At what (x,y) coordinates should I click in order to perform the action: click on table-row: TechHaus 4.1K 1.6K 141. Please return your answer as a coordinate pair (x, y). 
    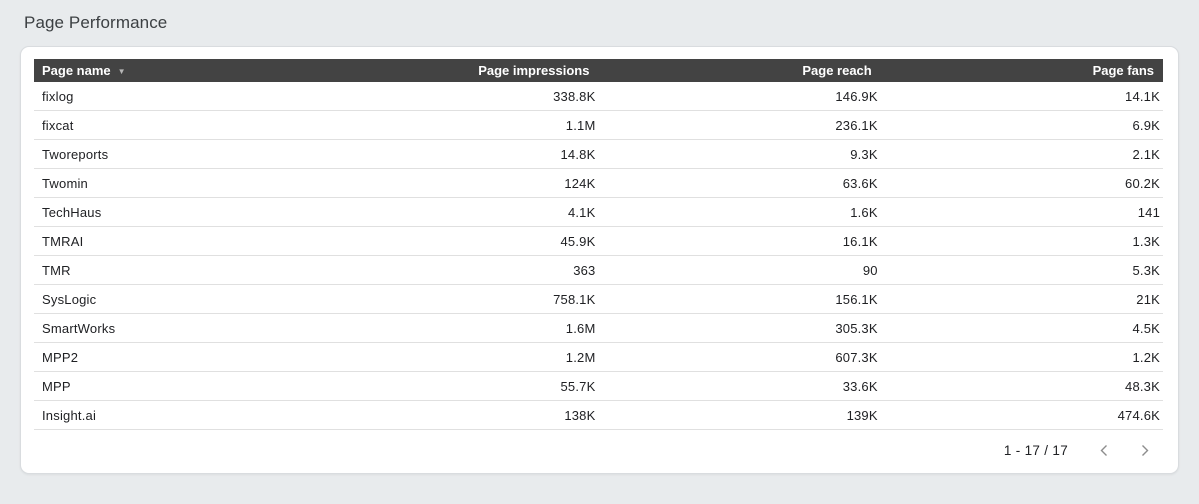
    Looking at the image, I should click on (598, 212).